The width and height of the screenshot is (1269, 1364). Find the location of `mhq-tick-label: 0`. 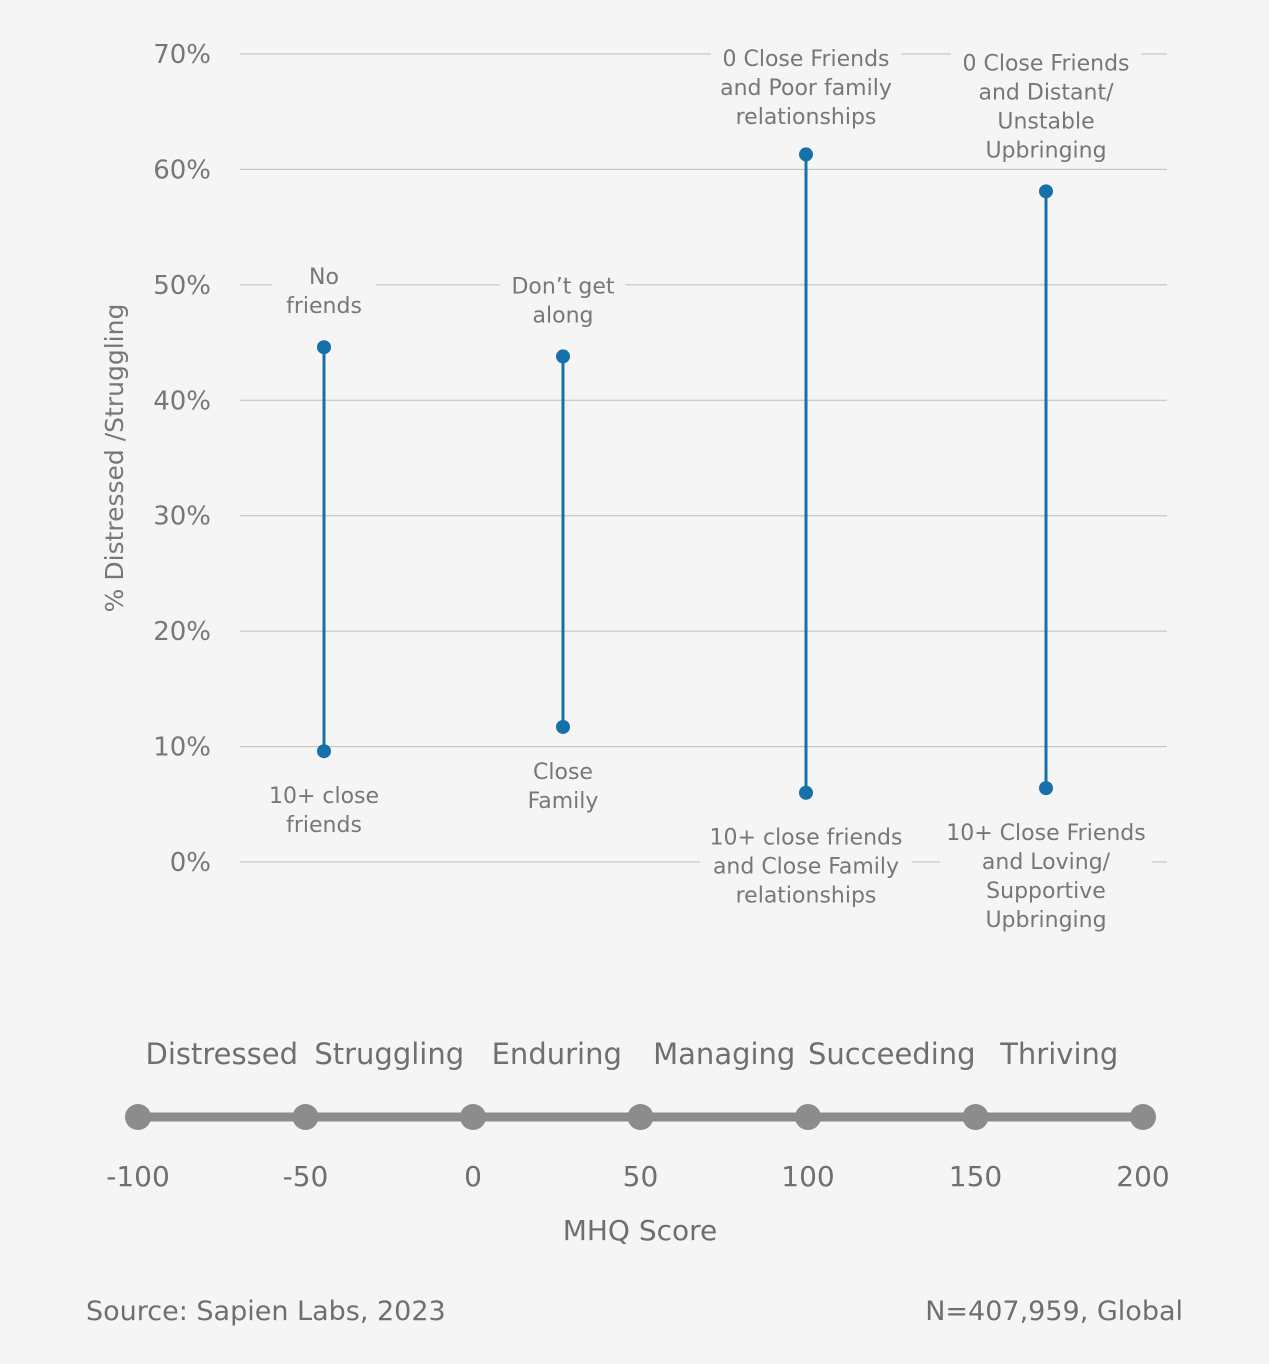

mhq-tick-label: 0 is located at coordinates (473, 1176).